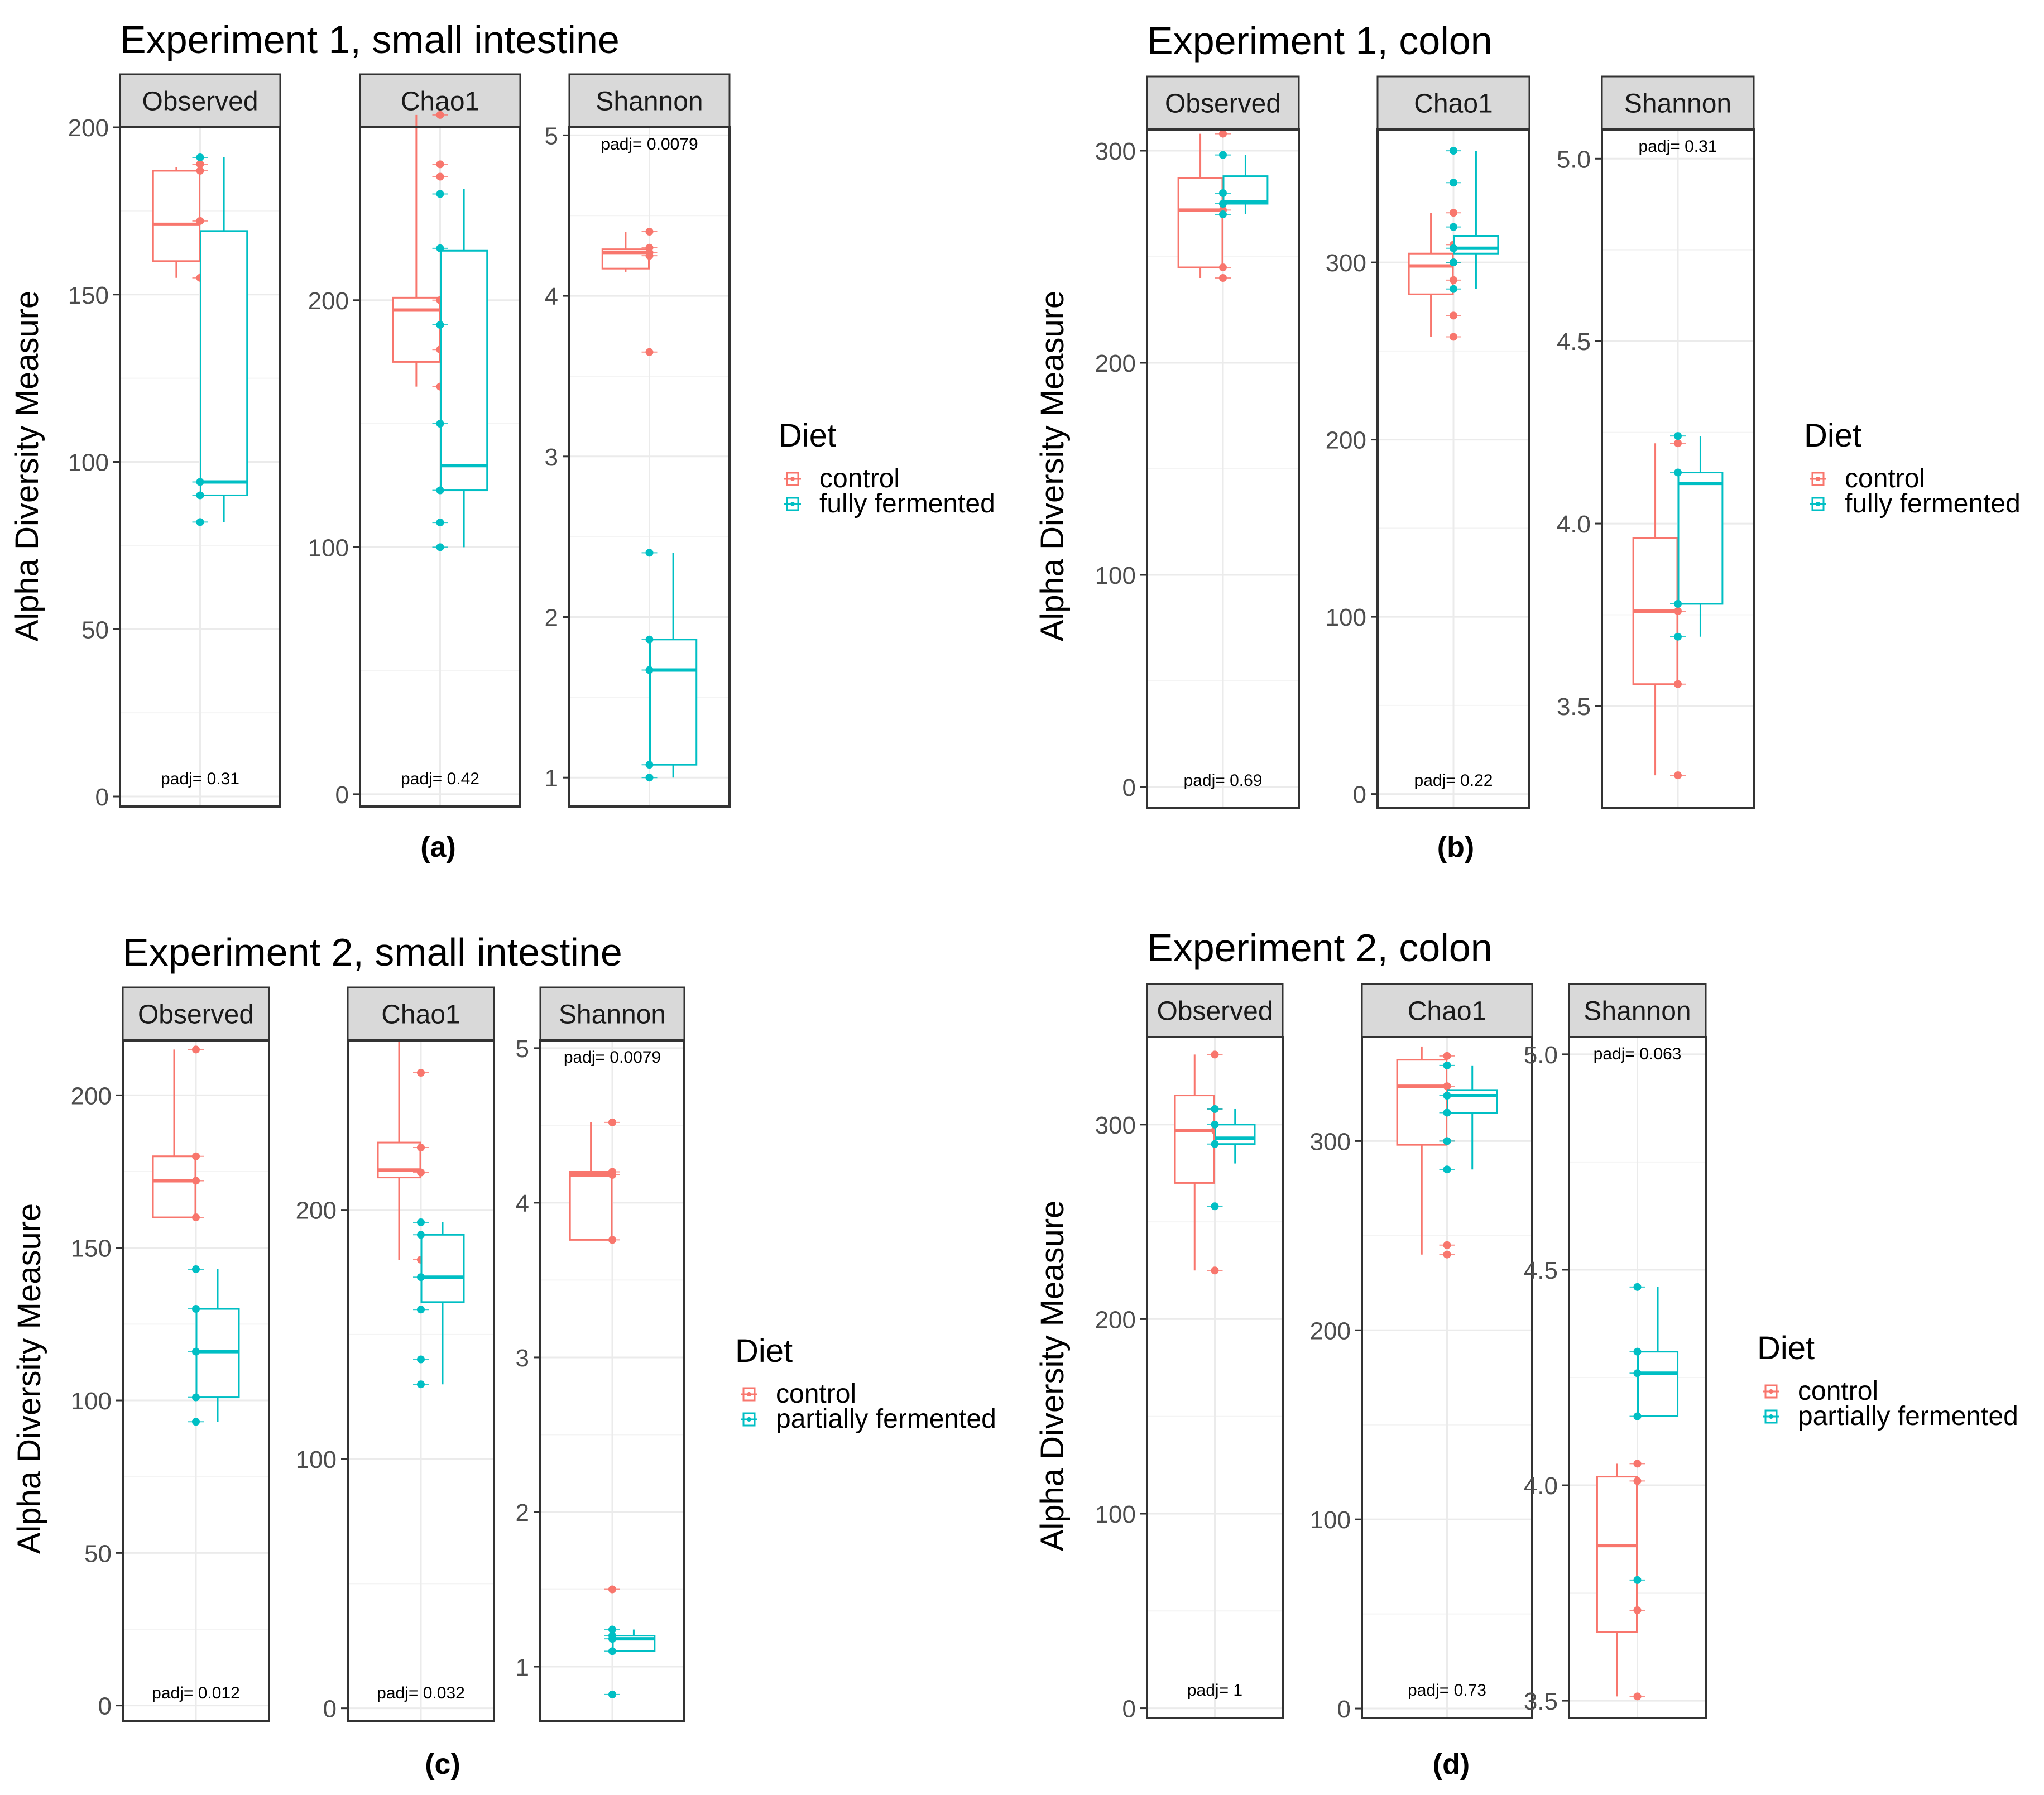 This screenshot has width=2044, height=1795. What do you see at coordinates (1320, 948) in the screenshot?
I see `chart-title: Experiment 2, colon` at bounding box center [1320, 948].